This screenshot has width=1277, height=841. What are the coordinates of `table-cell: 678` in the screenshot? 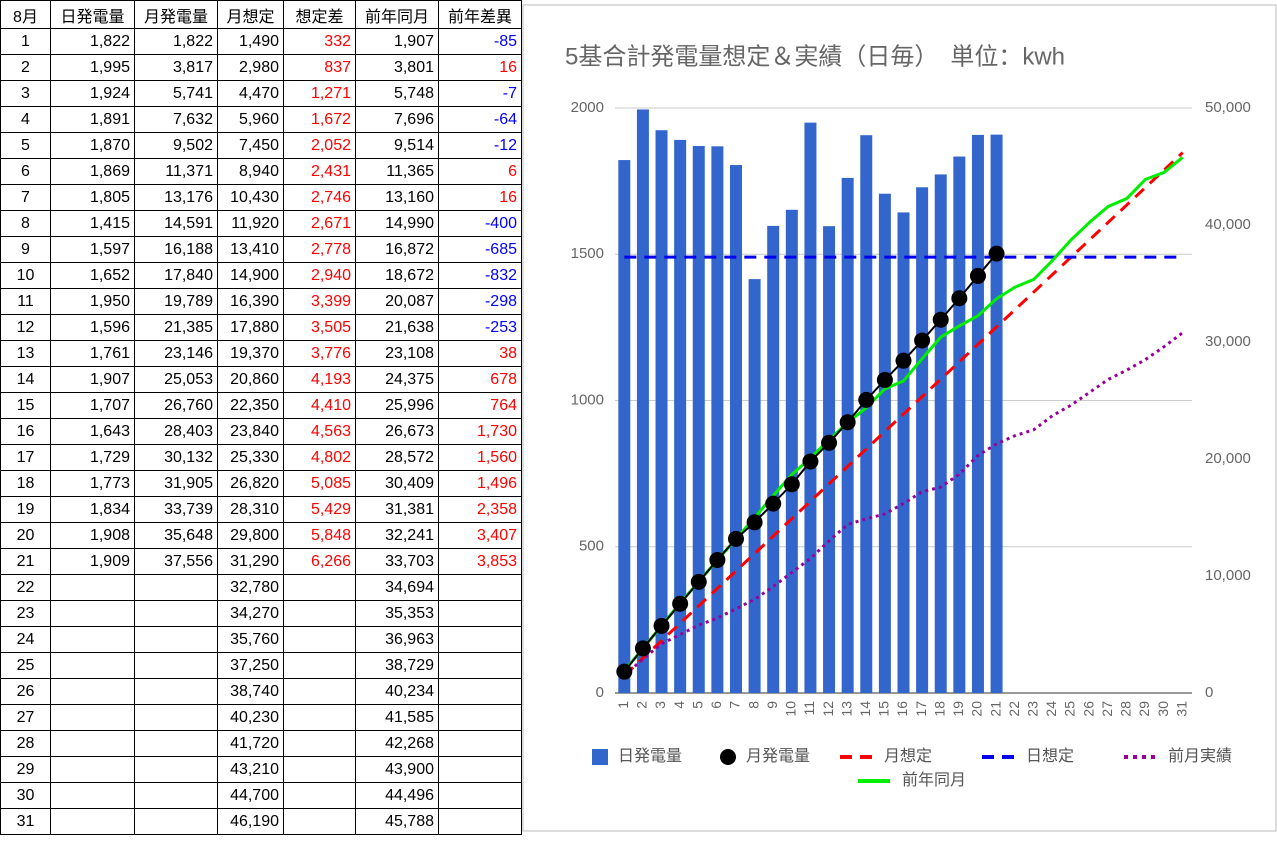 It's located at (480, 379).